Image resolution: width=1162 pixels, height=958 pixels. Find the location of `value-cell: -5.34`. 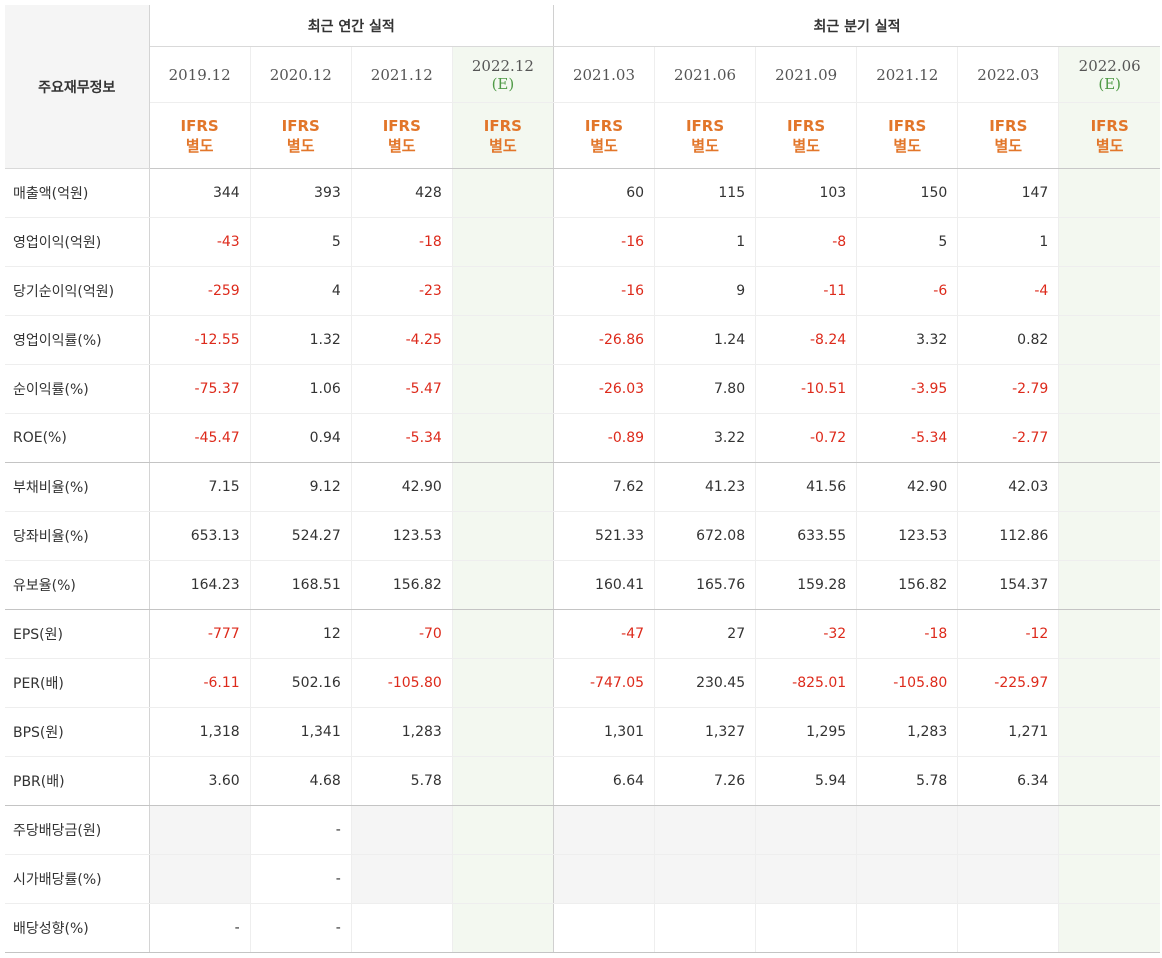

value-cell: -5.34 is located at coordinates (402, 438).